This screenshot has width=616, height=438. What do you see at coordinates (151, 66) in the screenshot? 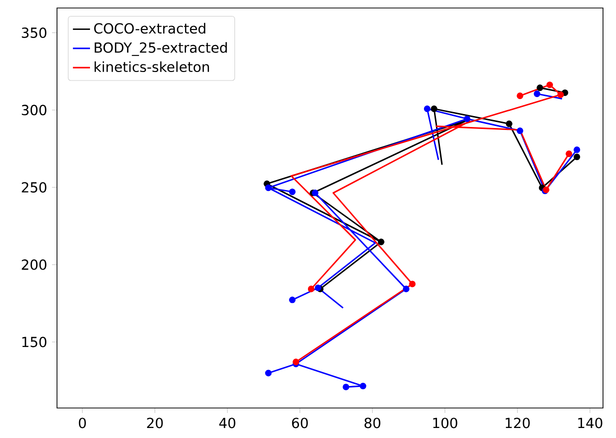
I see `legend-label: kinetics-skeleton` at bounding box center [151, 66].